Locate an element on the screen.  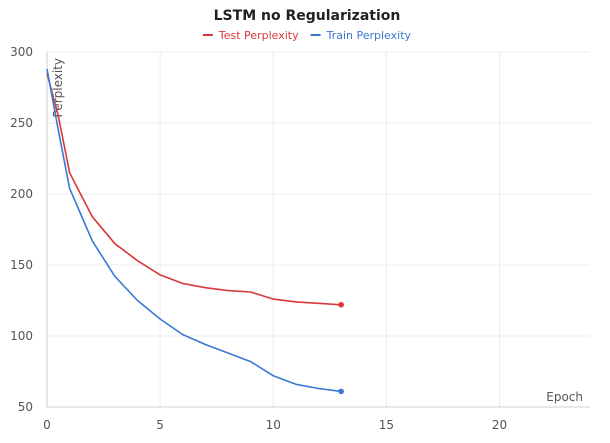
y-tick-label: 250 is located at coordinates (21, 123).